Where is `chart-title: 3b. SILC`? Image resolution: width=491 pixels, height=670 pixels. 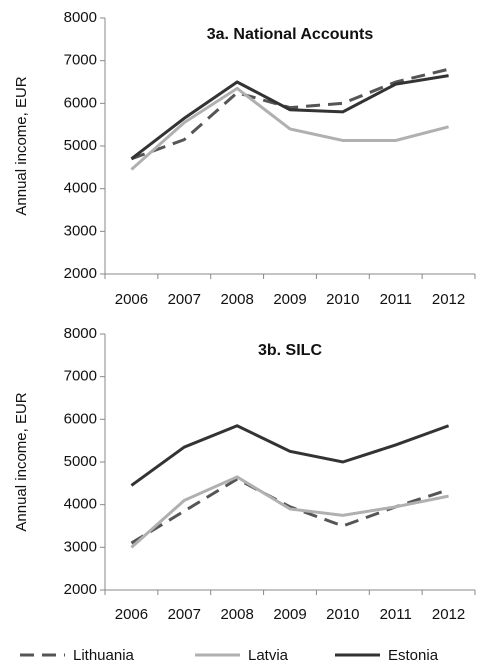 chart-title: 3b. SILC is located at coordinates (290, 350).